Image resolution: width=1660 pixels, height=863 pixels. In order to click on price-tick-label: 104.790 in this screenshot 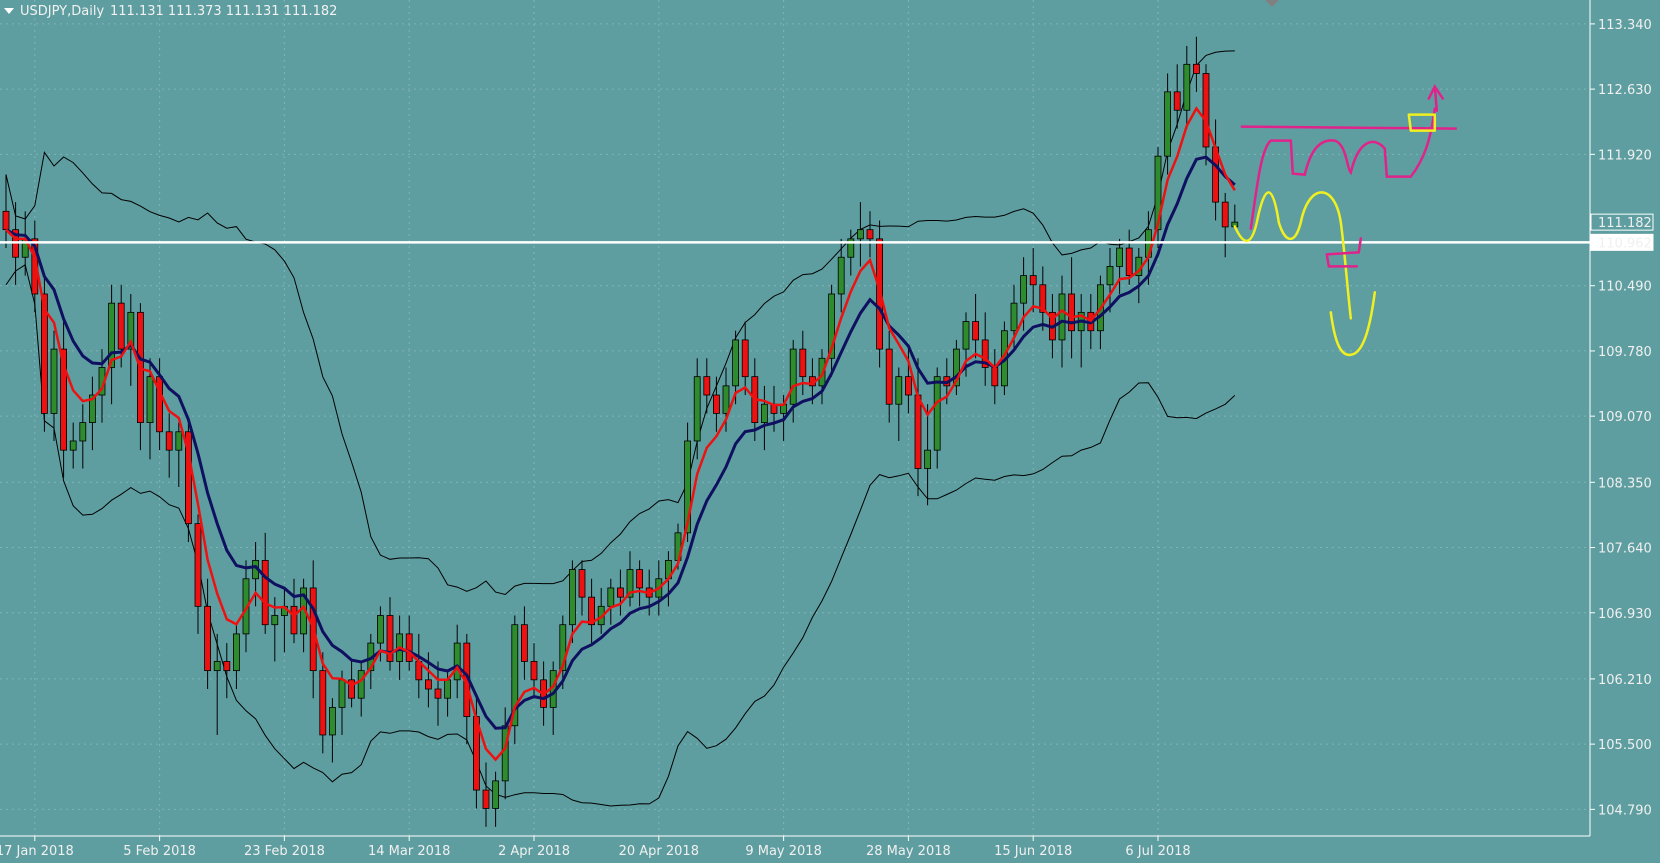, I will do `click(1625, 810)`.